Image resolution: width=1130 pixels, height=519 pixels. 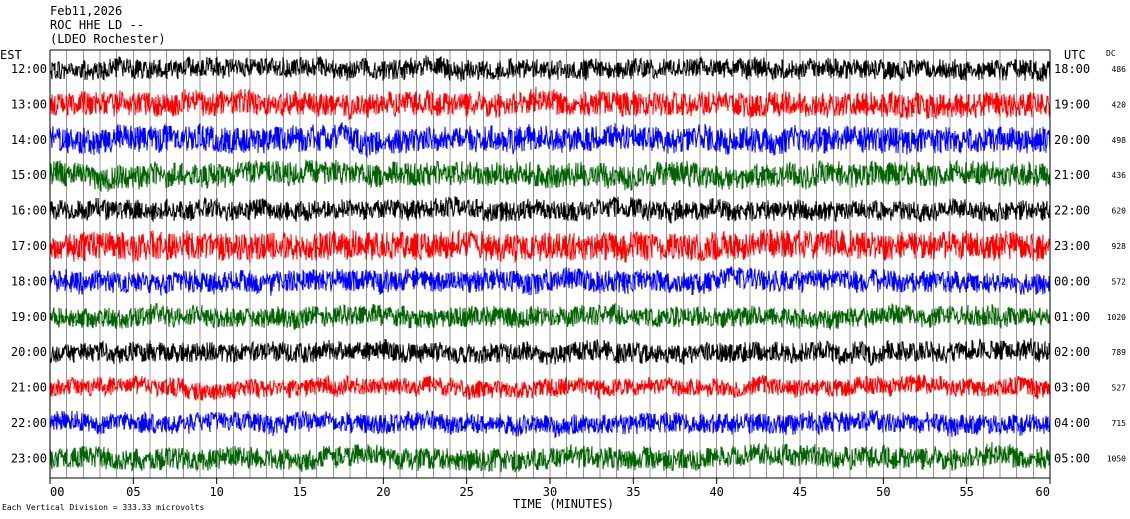 I want to click on x-tick-label: 20, so click(x=383, y=492).